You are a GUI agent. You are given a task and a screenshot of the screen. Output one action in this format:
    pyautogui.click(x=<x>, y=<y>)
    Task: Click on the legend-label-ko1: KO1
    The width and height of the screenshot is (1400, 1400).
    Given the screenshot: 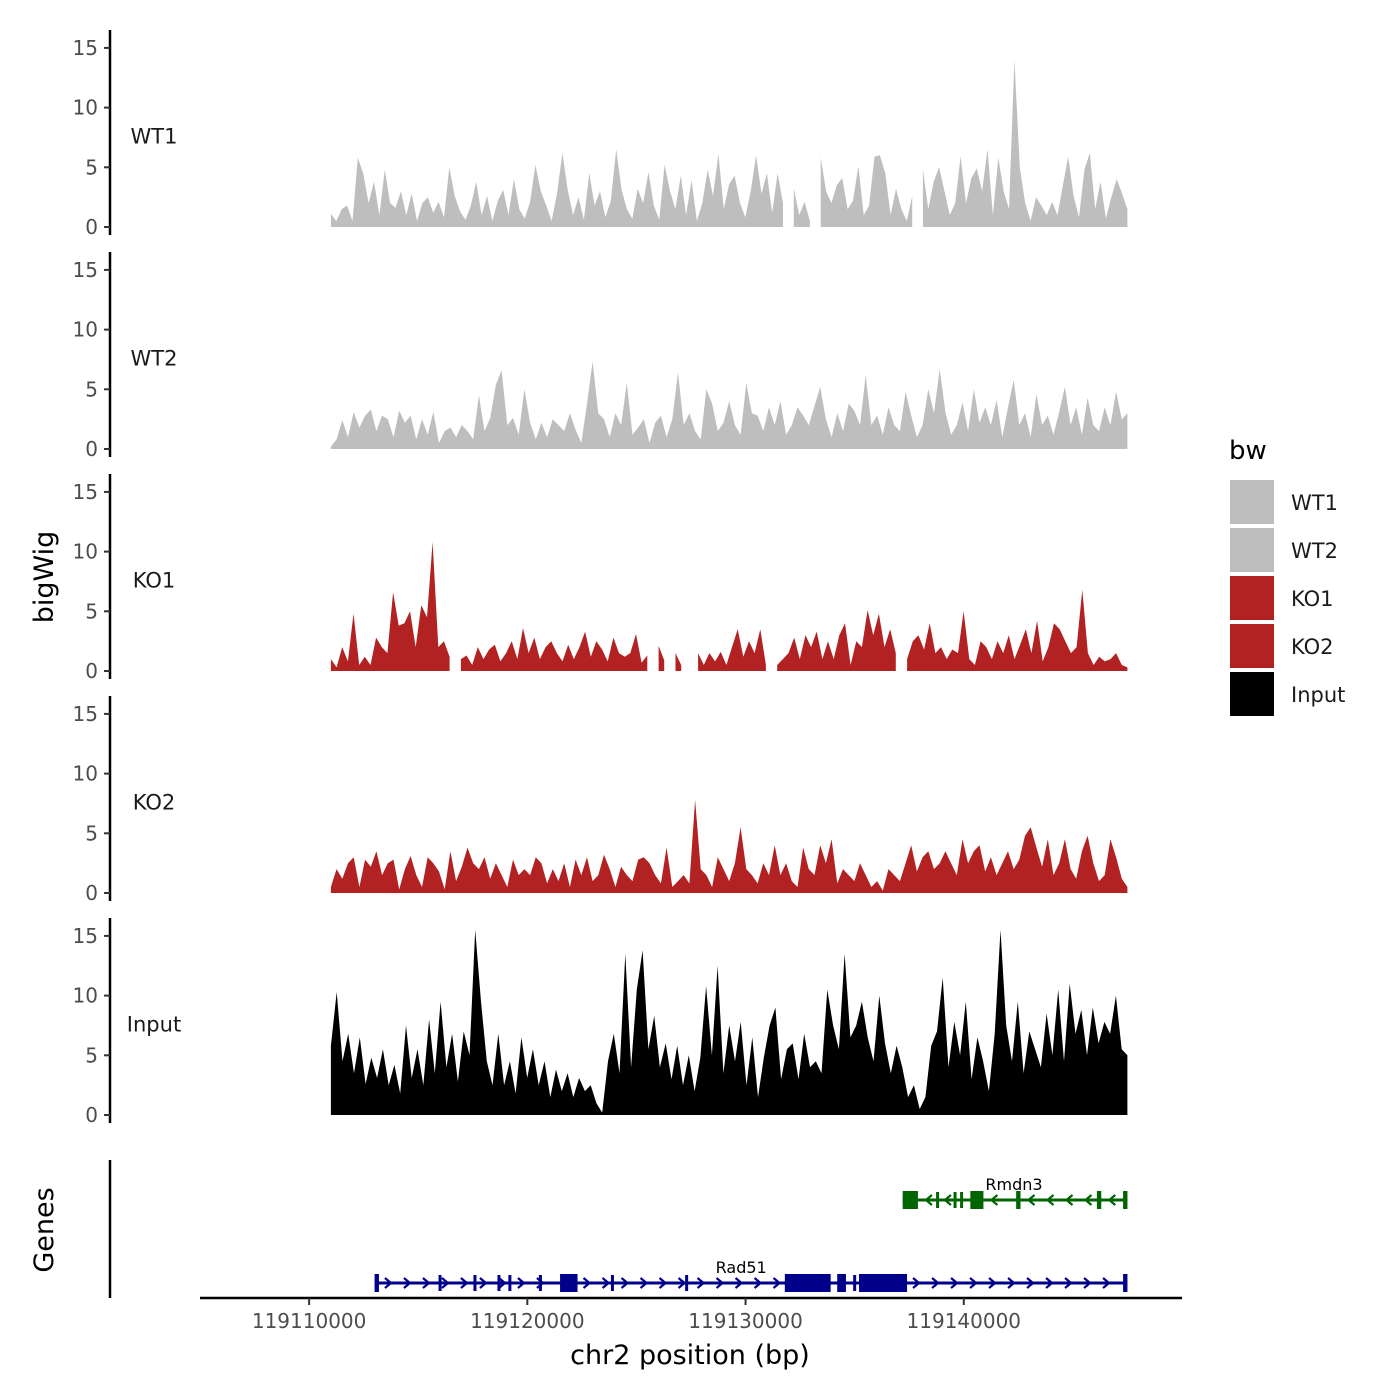 What is the action you would take?
    pyautogui.click(x=1312, y=599)
    